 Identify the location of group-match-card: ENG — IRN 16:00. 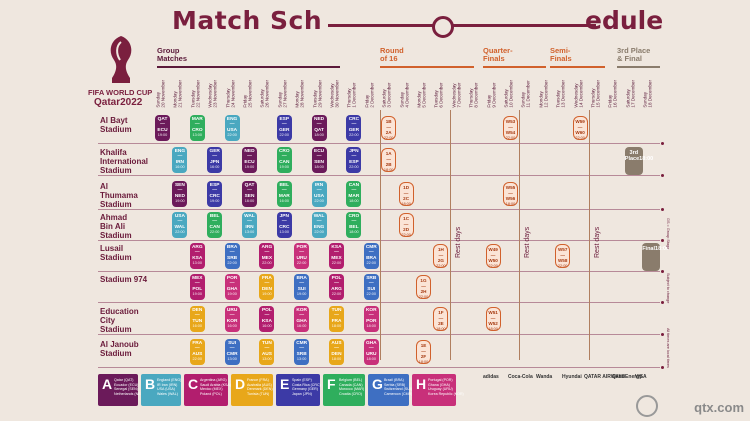
(180, 160).